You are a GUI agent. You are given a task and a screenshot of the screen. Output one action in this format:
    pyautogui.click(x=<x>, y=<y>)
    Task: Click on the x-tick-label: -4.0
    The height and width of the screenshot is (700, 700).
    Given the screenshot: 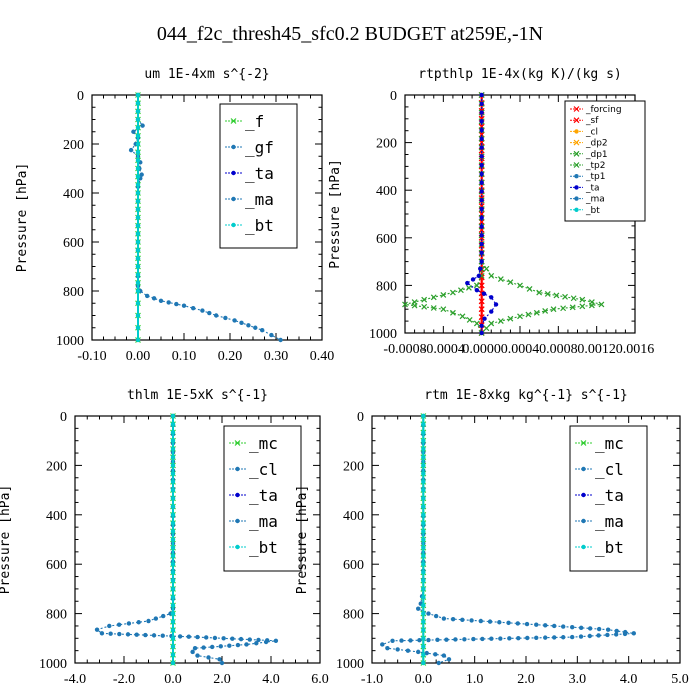 What is the action you would take?
    pyautogui.click(x=75, y=679)
    